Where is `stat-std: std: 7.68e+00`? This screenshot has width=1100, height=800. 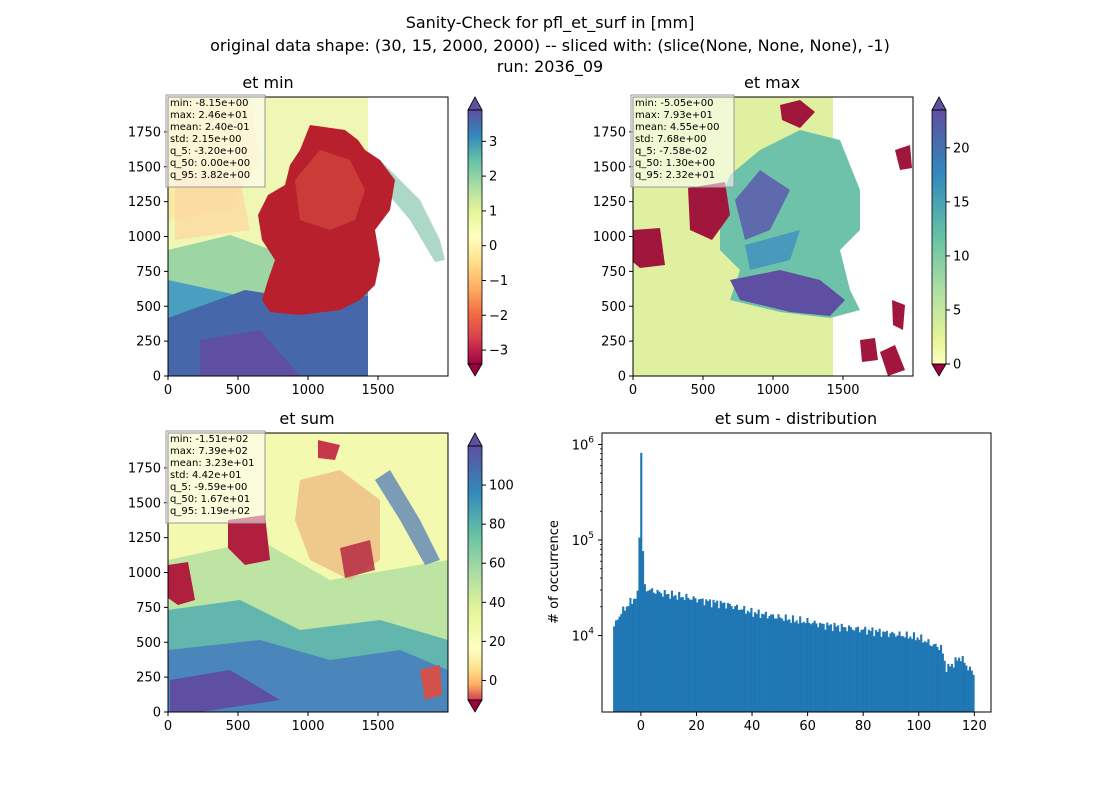
stat-std: std: 7.68e+00 is located at coordinates (671, 139).